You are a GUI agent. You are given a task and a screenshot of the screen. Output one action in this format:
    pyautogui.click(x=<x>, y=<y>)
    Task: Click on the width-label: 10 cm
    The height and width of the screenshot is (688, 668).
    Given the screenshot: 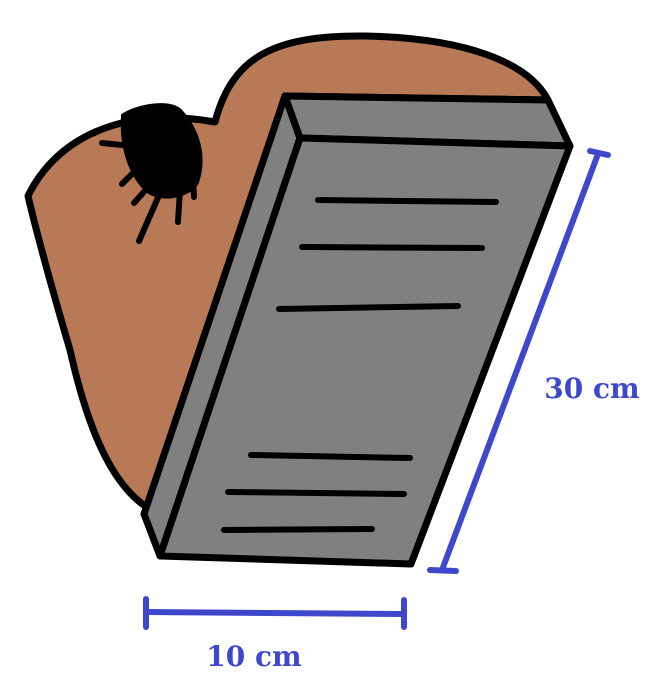 What is the action you would take?
    pyautogui.click(x=253, y=656)
    